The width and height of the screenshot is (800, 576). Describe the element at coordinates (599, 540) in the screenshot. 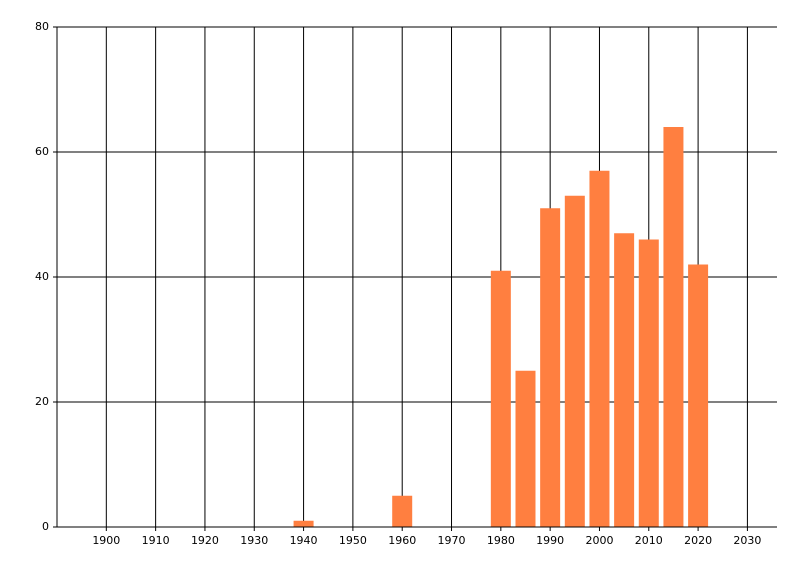

I see `x-tick-label: 2000` at that location.